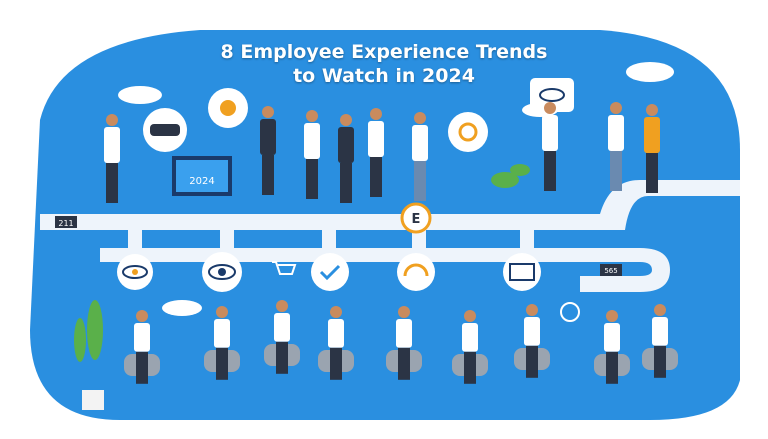 Image resolution: width=768 pixels, height=439 pixels. I want to click on timeline-path, so click(390, 205).